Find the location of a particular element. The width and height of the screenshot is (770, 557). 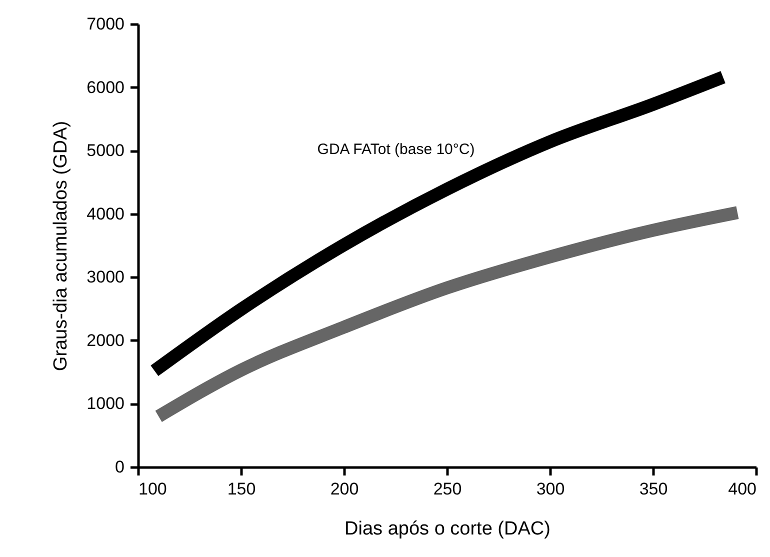

x-tick-label: 400 is located at coordinates (742, 489).